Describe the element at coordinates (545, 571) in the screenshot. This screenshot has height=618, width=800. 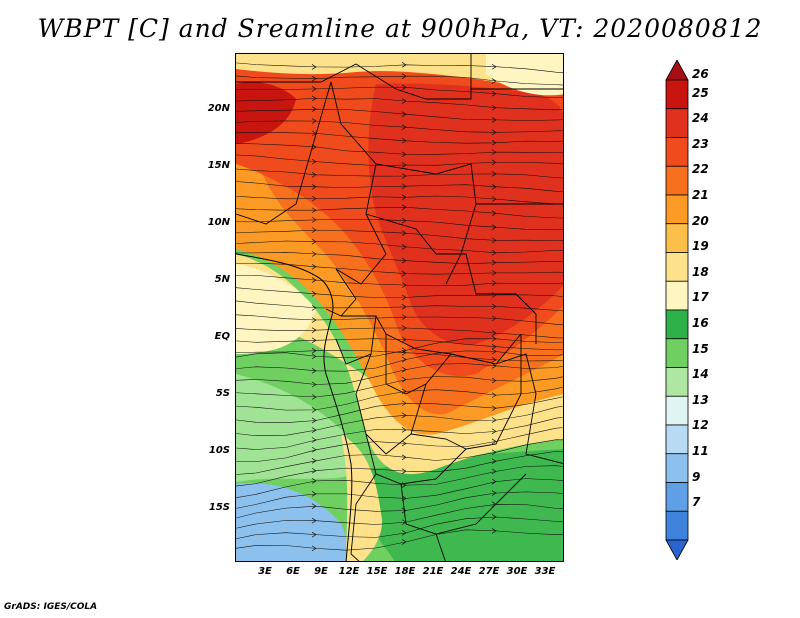
I see `lon-label-33e: 33E` at that location.